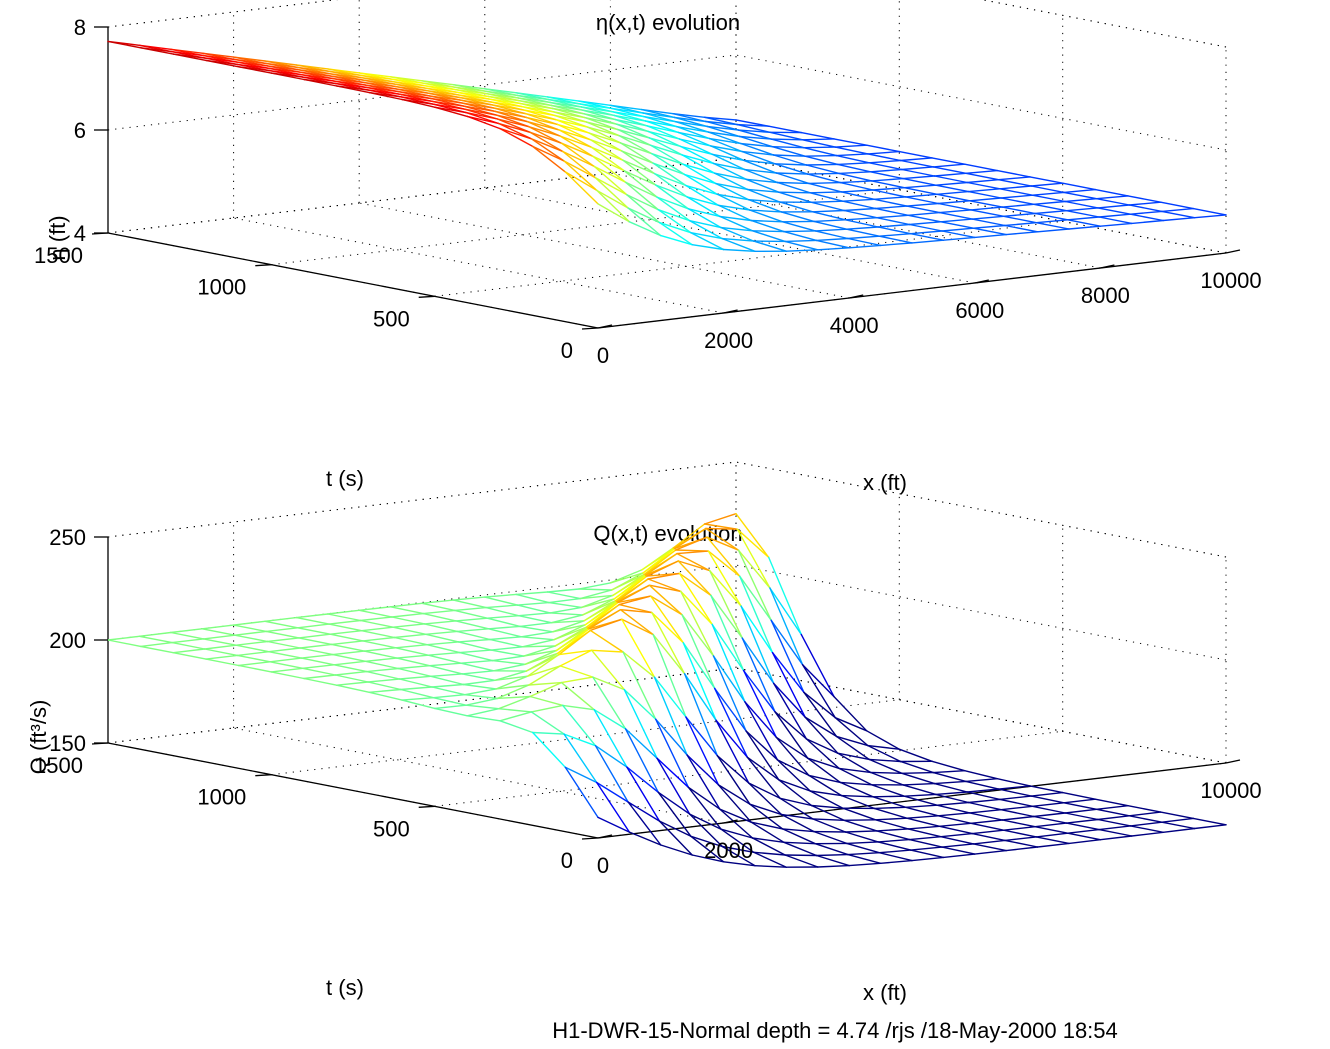 The width and height of the screenshot is (1330, 1049). I want to click on x-tick-label: 8000, so click(1105, 295).